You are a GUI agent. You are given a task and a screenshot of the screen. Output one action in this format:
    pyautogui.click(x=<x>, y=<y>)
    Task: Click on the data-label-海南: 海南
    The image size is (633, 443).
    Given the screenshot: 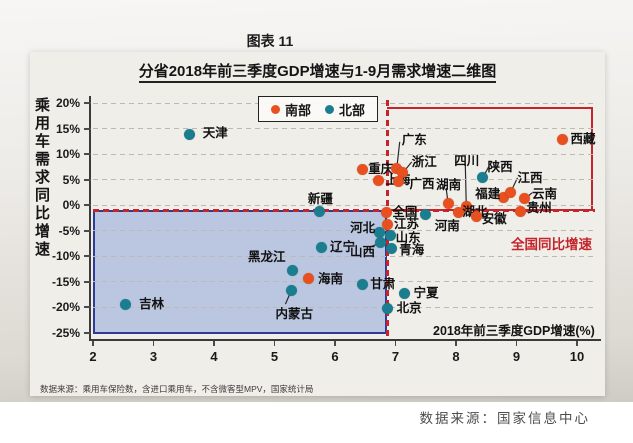 What is the action you would take?
    pyautogui.click(x=330, y=278)
    